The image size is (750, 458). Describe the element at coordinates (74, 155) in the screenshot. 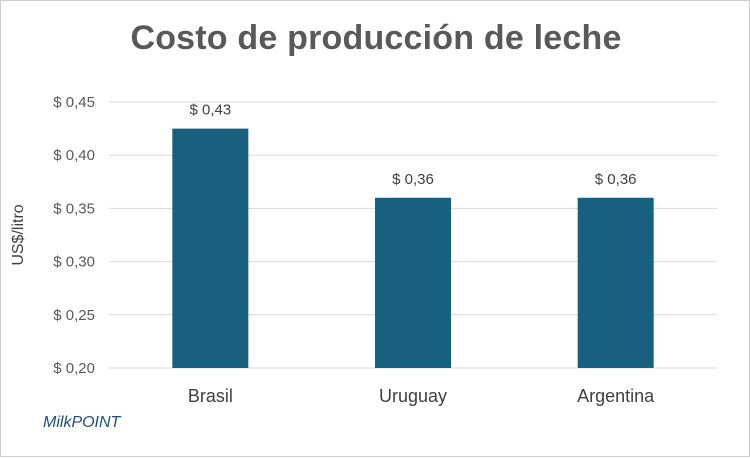

I see `y-tick-label: $ 0,40` at that location.